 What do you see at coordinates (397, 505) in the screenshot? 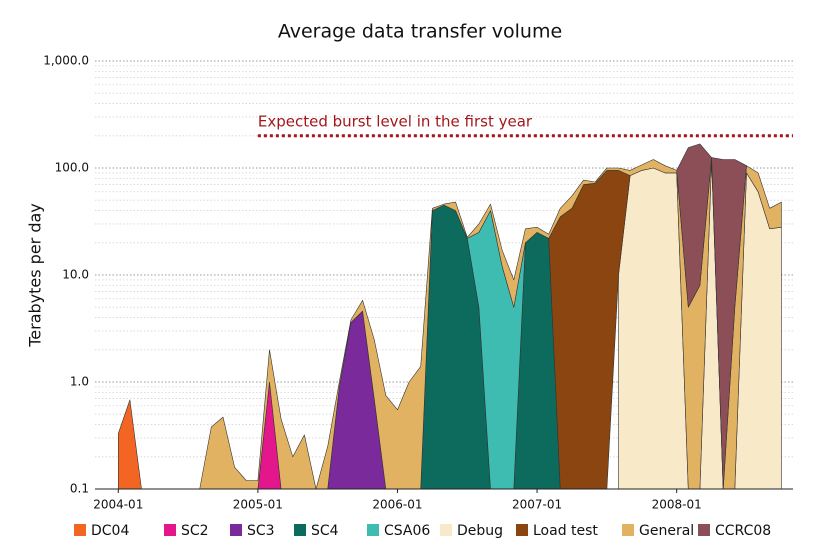
I see `x-tick-label: 2006-01` at bounding box center [397, 505].